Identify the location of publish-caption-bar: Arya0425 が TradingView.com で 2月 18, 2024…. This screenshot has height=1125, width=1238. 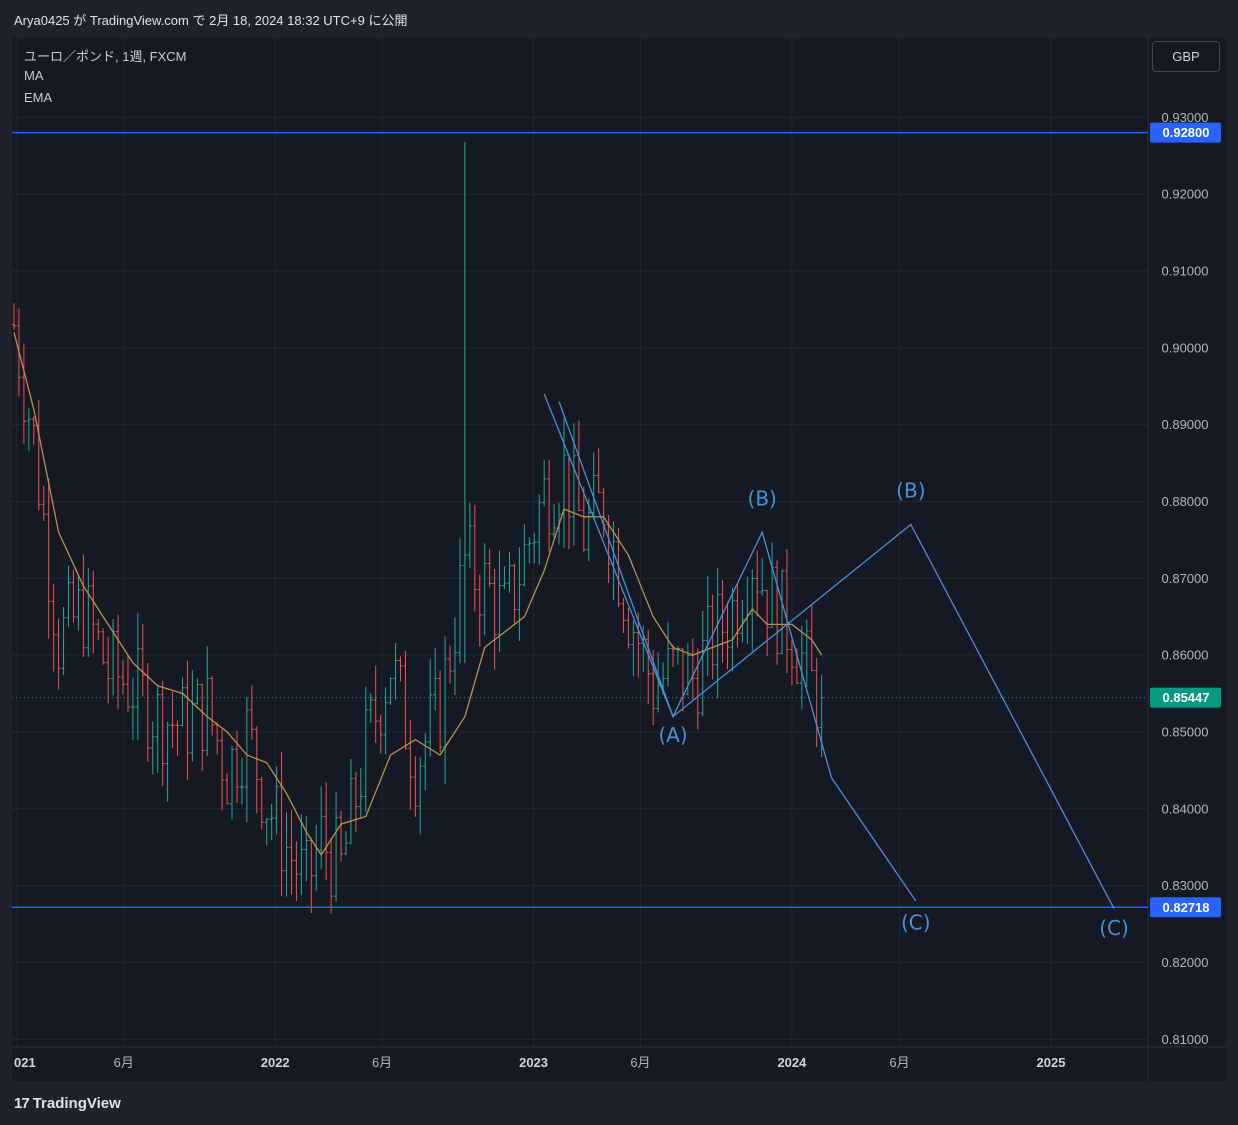
(619, 19).